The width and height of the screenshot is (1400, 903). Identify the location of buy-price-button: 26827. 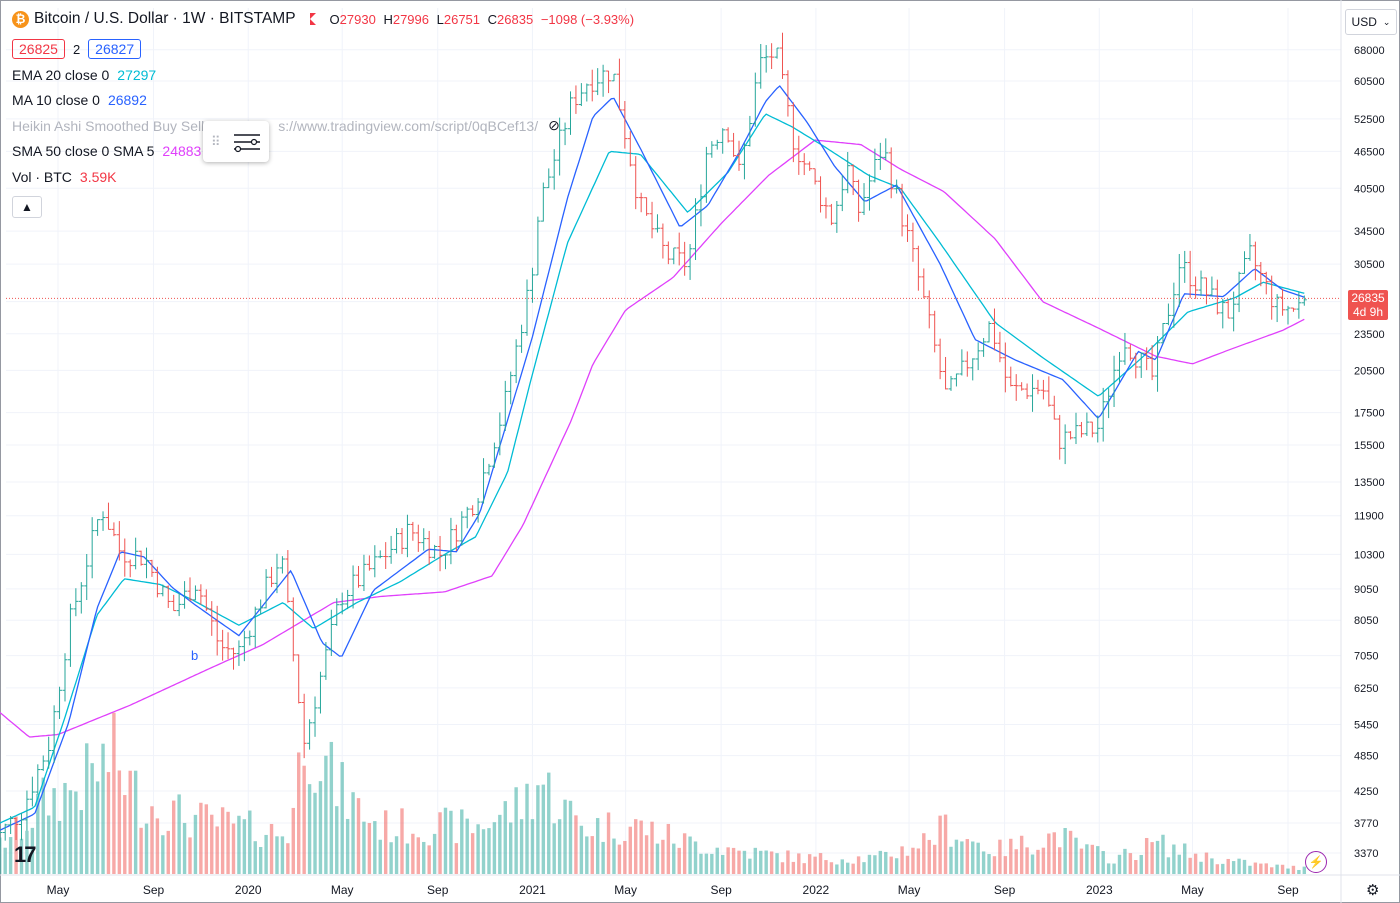
(115, 49).